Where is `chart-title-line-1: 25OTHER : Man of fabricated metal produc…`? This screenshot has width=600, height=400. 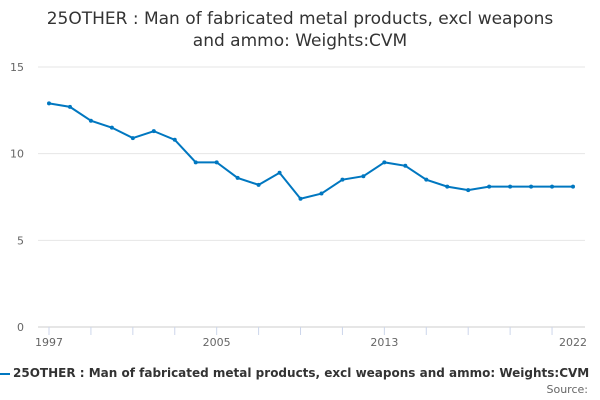 chart-title-line-1: 25OTHER : Man of fabricated metal produc… is located at coordinates (300, 19).